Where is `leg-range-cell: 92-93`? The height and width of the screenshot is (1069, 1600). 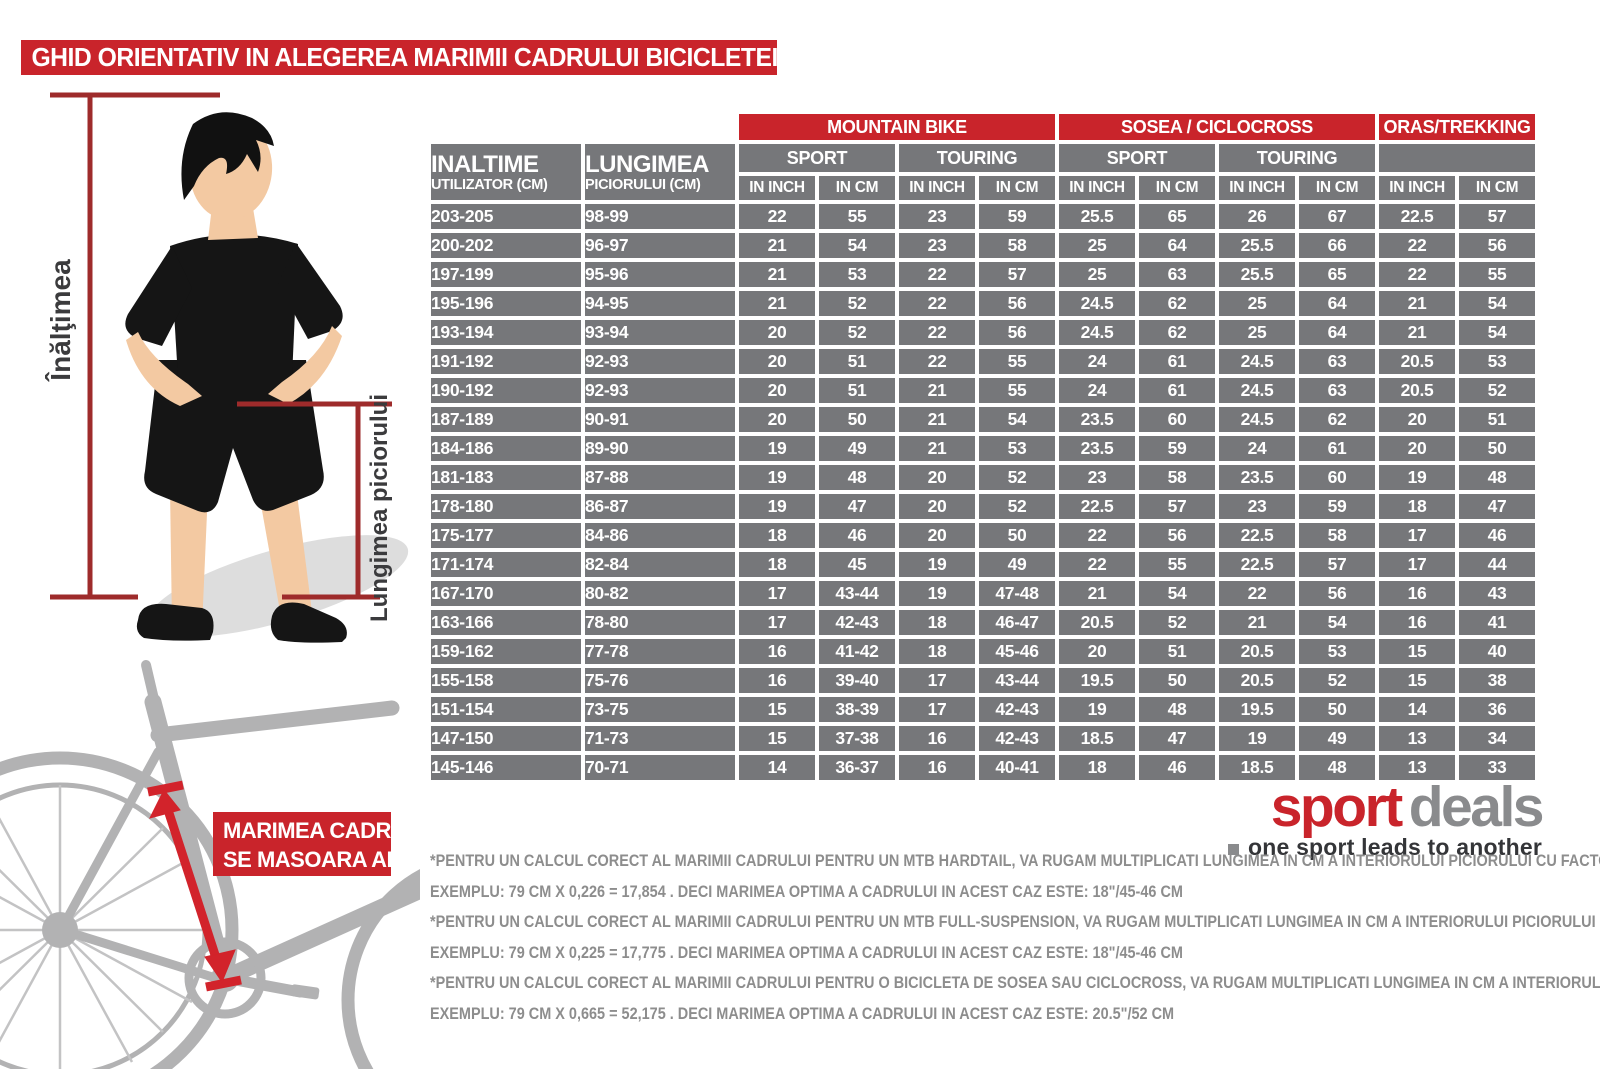 leg-range-cell: 92-93 is located at coordinates (660, 361).